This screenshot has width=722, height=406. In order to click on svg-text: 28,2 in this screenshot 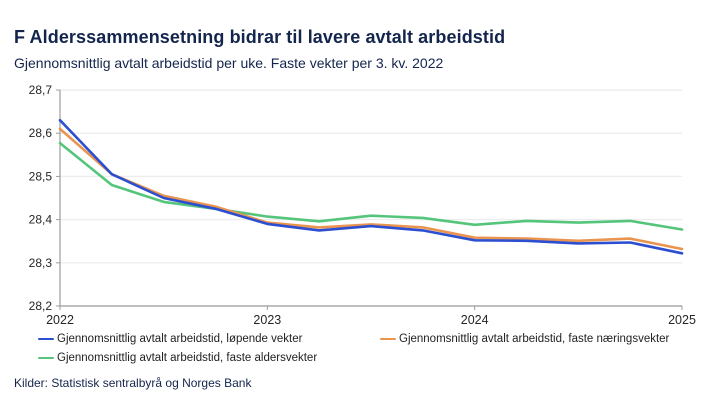, I will do `click(41, 306)`.